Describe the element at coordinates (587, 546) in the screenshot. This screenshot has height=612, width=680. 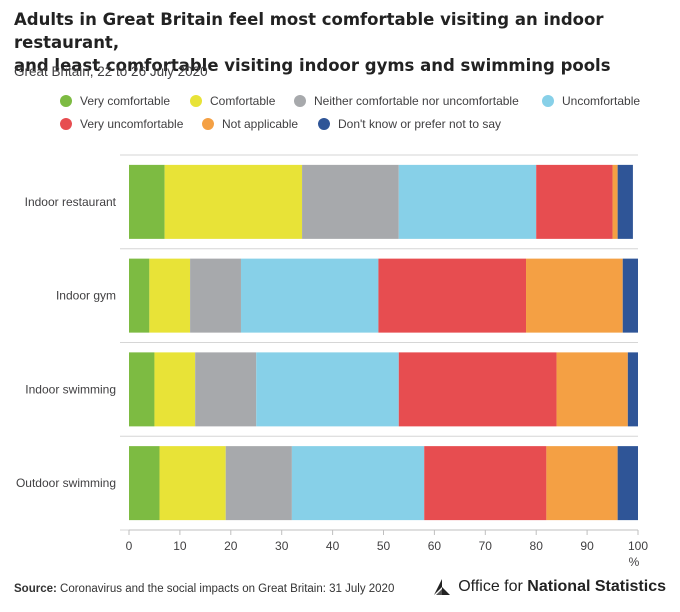
I see `x-tick-label: 90` at that location.